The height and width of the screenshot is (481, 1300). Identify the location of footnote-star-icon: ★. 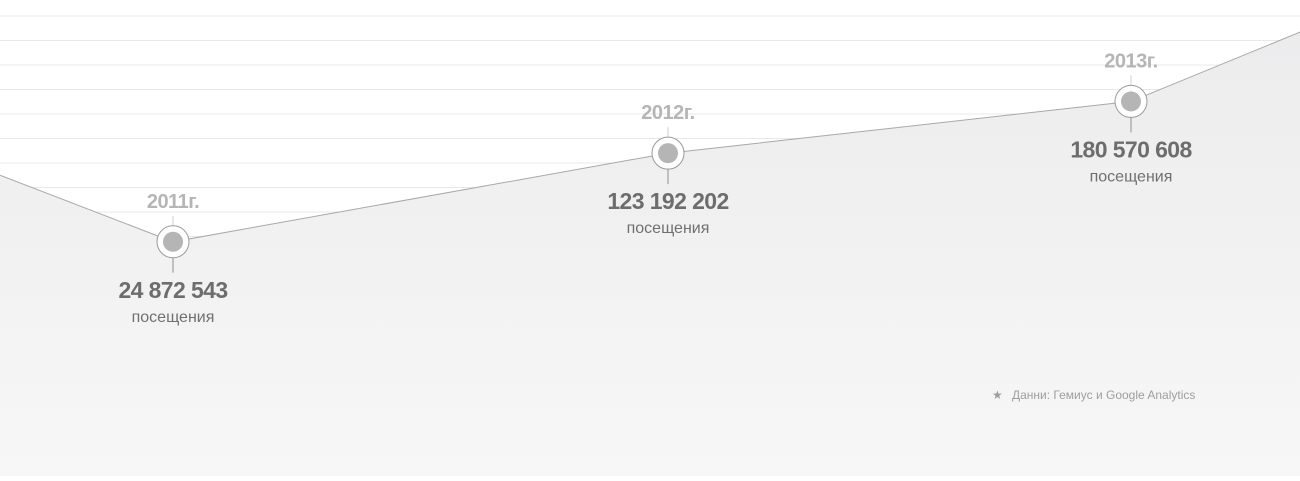
(997, 395).